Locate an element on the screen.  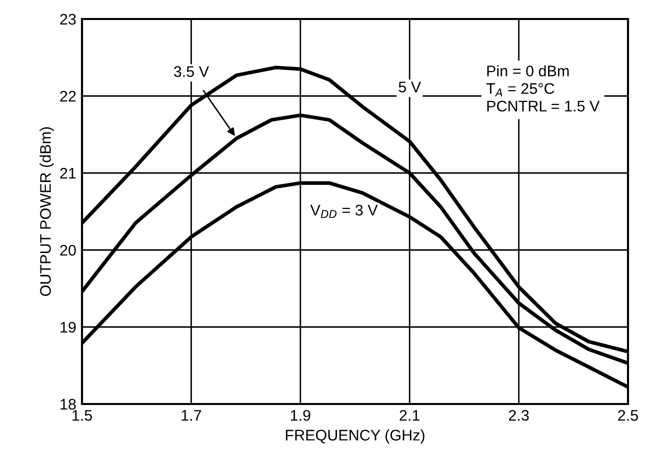
x-axis-title: FREQUENCY (GHz) is located at coordinates (355, 436).